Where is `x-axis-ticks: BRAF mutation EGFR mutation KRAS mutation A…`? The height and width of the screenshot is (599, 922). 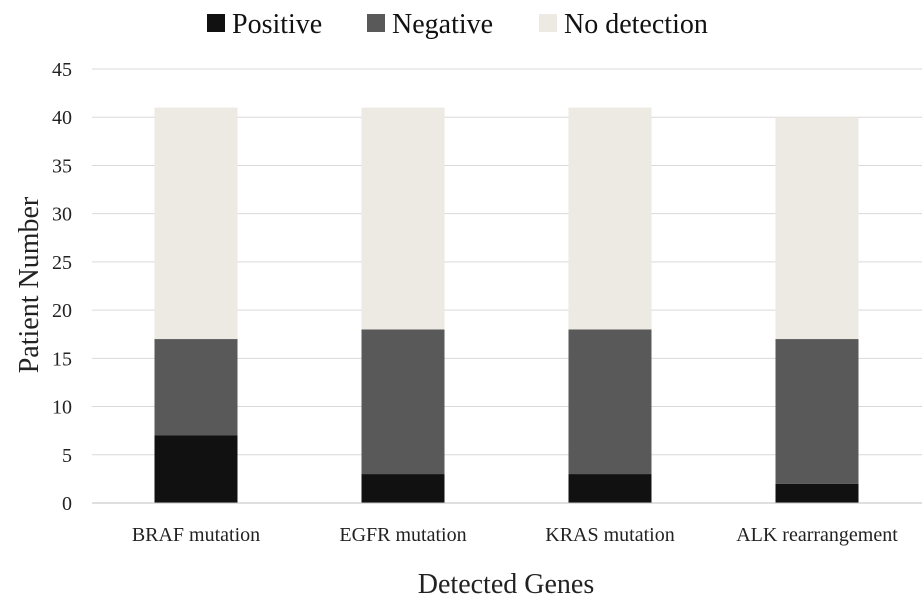
x-axis-ticks: BRAF mutation EGFR mutation KRAS mutation A… is located at coordinates (515, 535).